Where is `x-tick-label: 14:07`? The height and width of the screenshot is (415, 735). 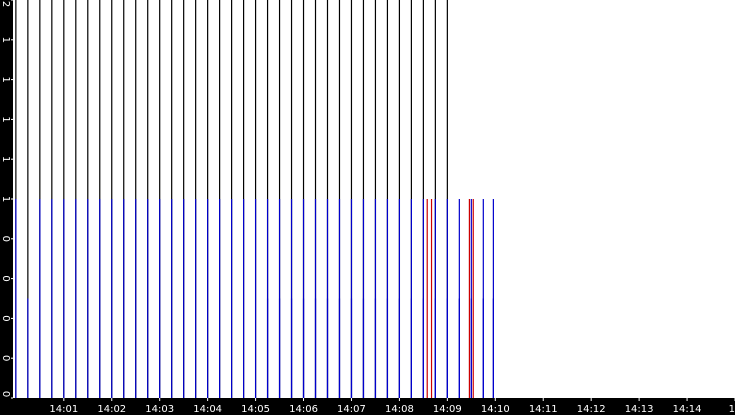 x-tick-label: 14:07 is located at coordinates (351, 409).